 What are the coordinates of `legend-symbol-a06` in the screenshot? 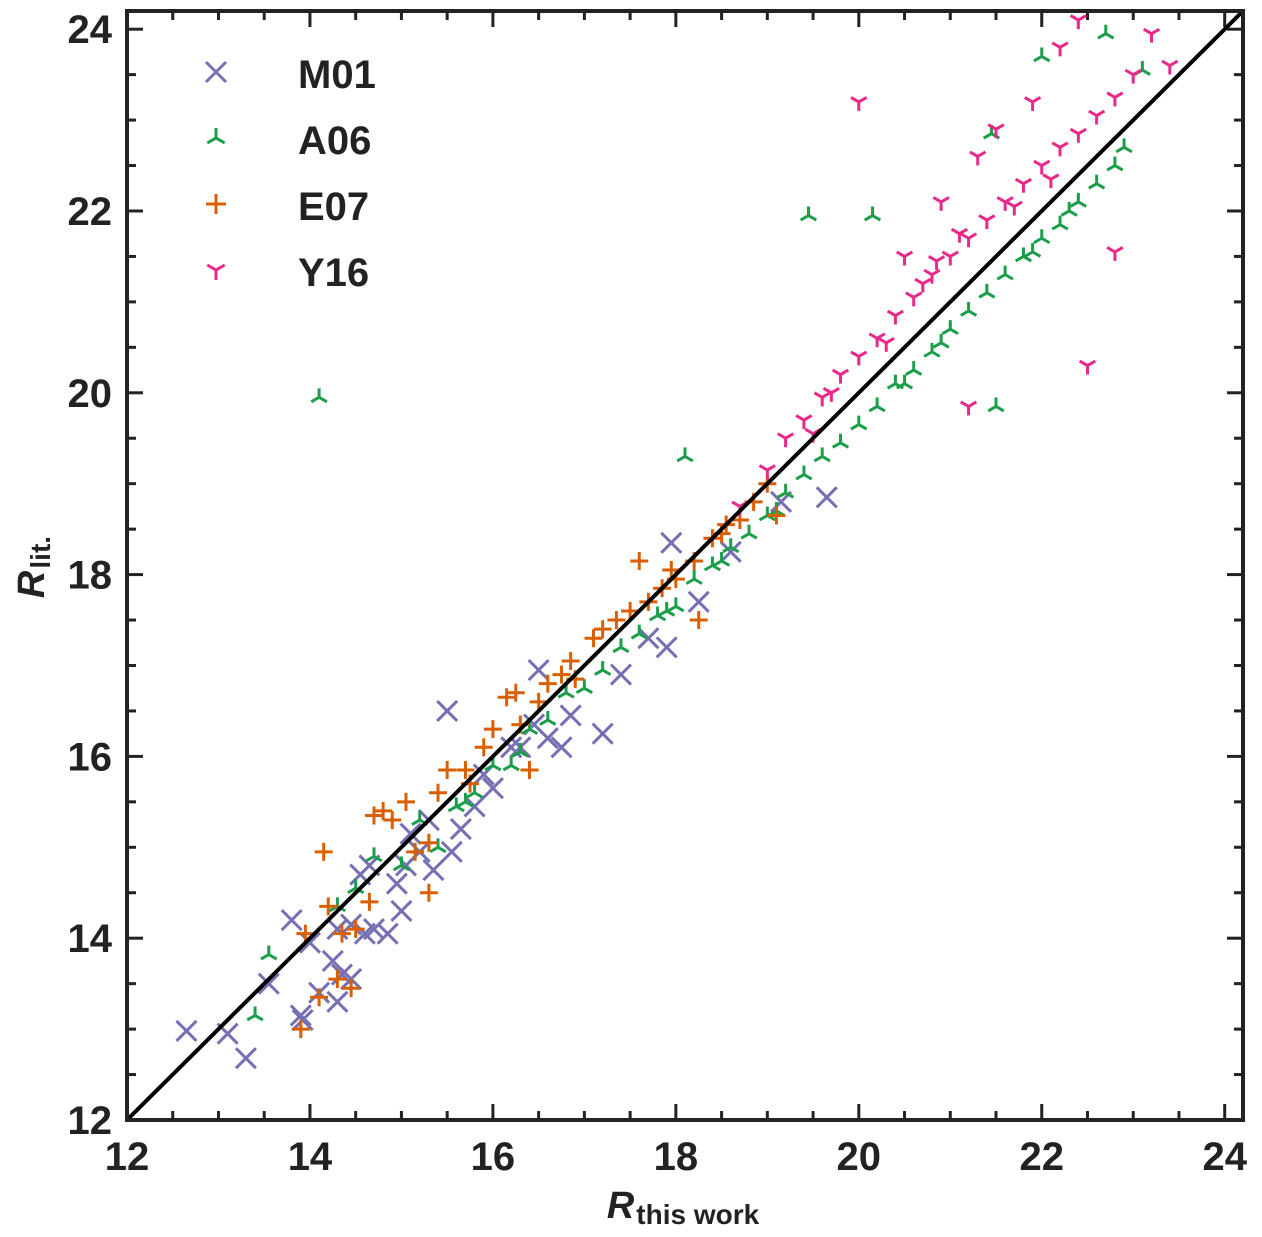 It's located at (216, 136).